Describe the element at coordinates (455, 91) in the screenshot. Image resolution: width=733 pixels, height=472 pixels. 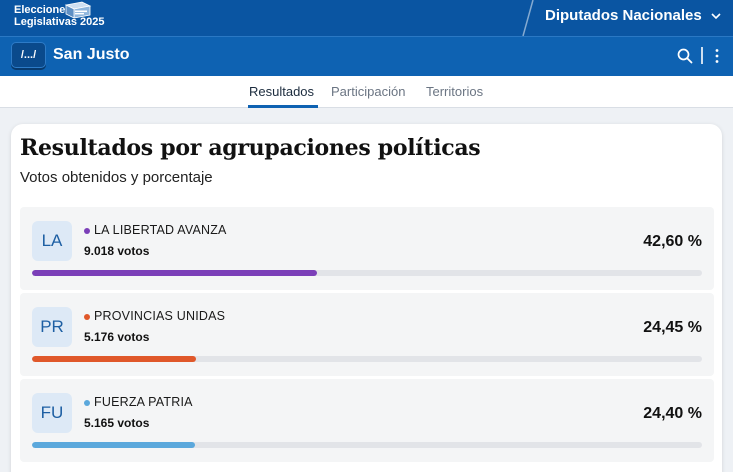
I see `tab-territorios: Territorios` at that location.